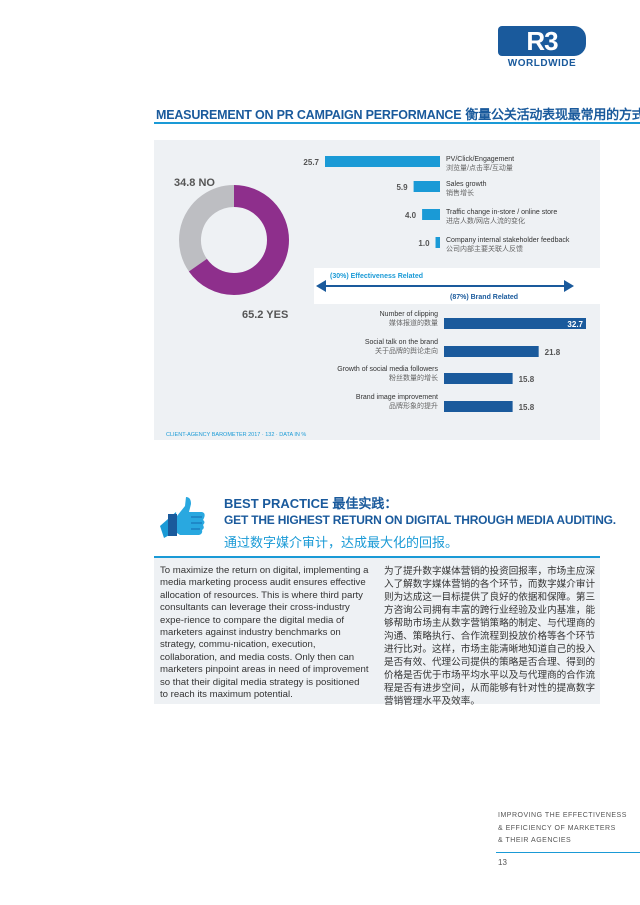  I want to click on footer-line-2: & EFFICIENCY OF MARKETERS, so click(557, 828).